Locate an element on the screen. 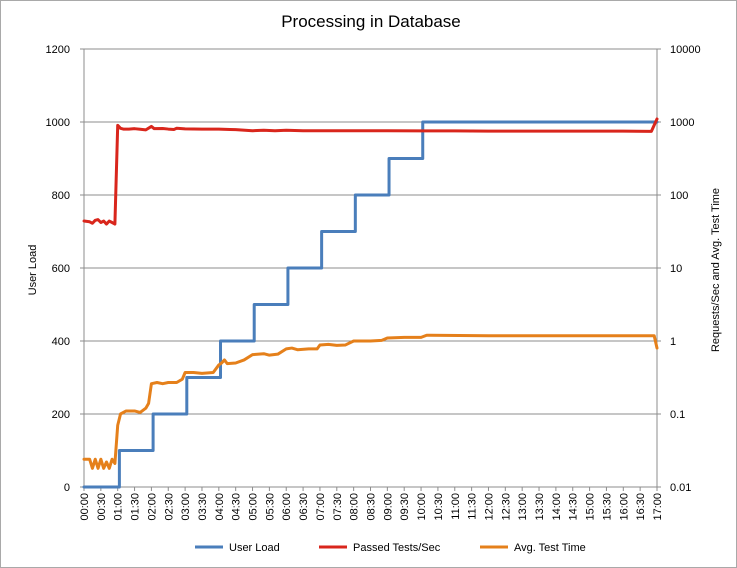 This screenshot has width=737, height=568. y-tick-label: 1200 is located at coordinates (58, 50).